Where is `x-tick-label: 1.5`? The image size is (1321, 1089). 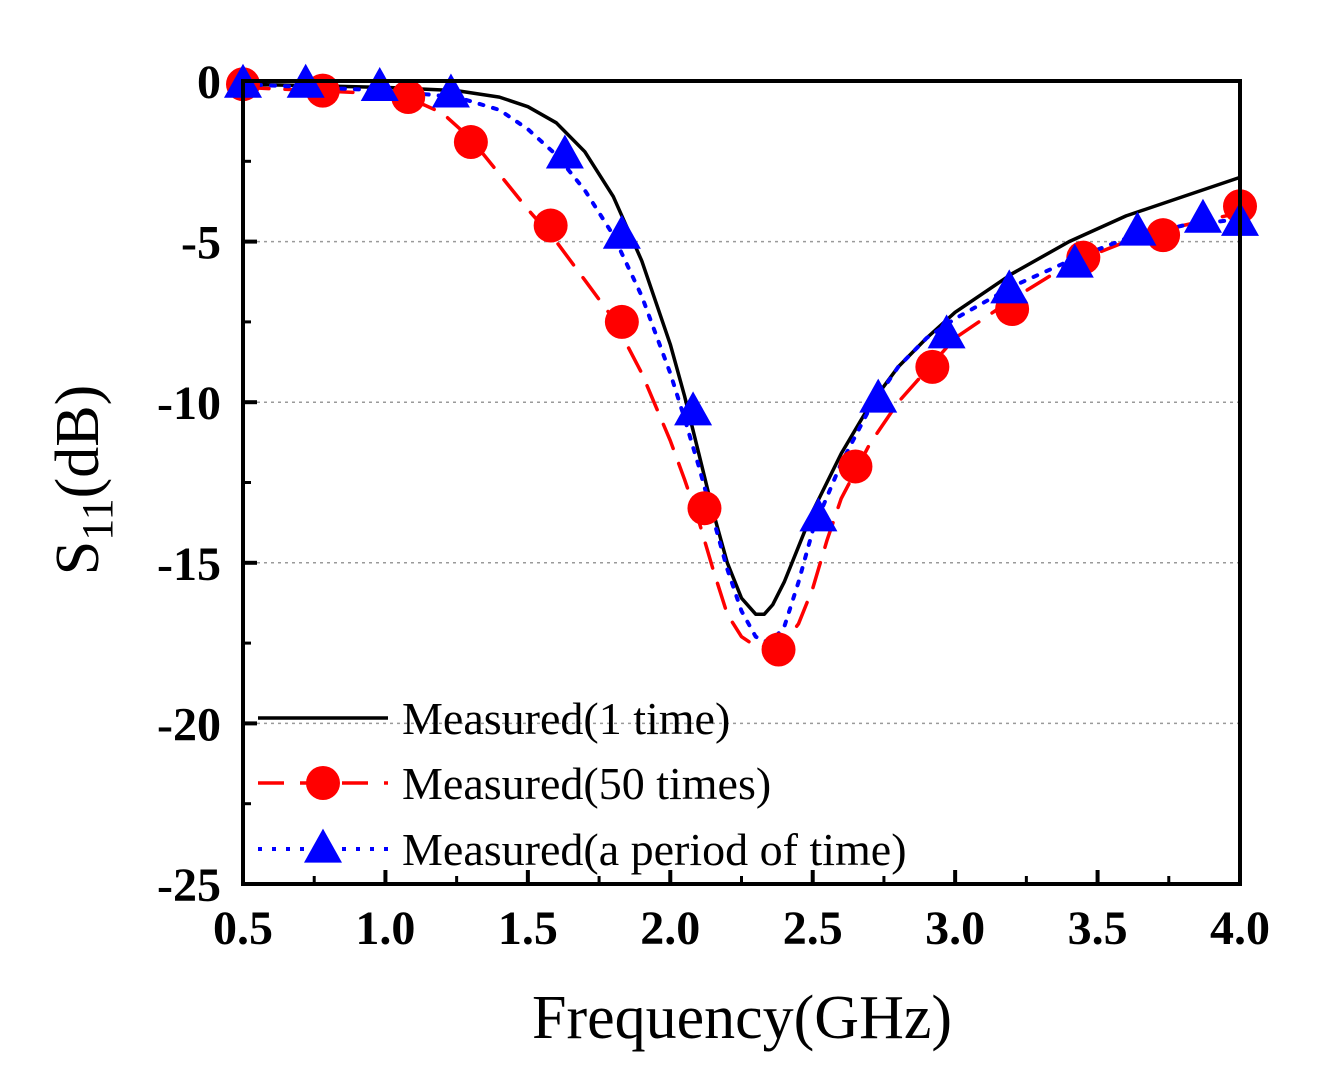
x-tick-label: 1.5 is located at coordinates (528, 928).